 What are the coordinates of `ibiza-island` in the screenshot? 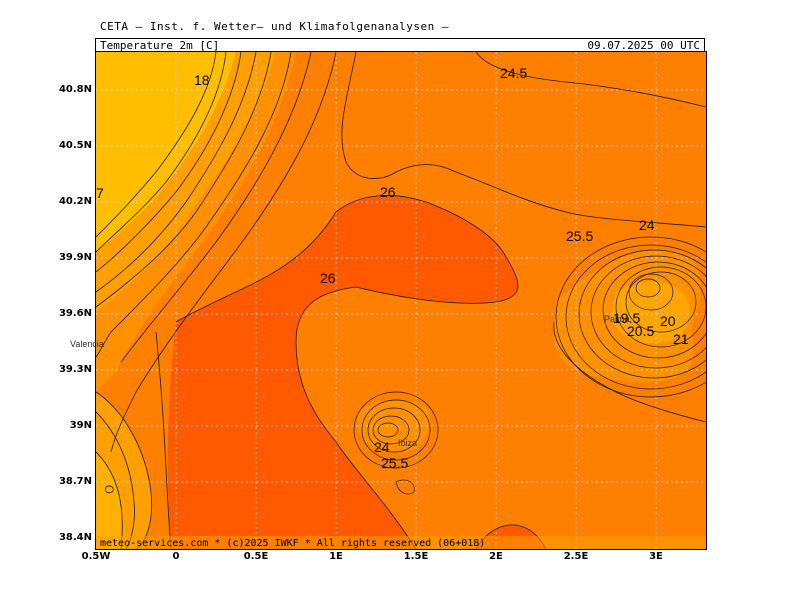 It's located at (394, 426).